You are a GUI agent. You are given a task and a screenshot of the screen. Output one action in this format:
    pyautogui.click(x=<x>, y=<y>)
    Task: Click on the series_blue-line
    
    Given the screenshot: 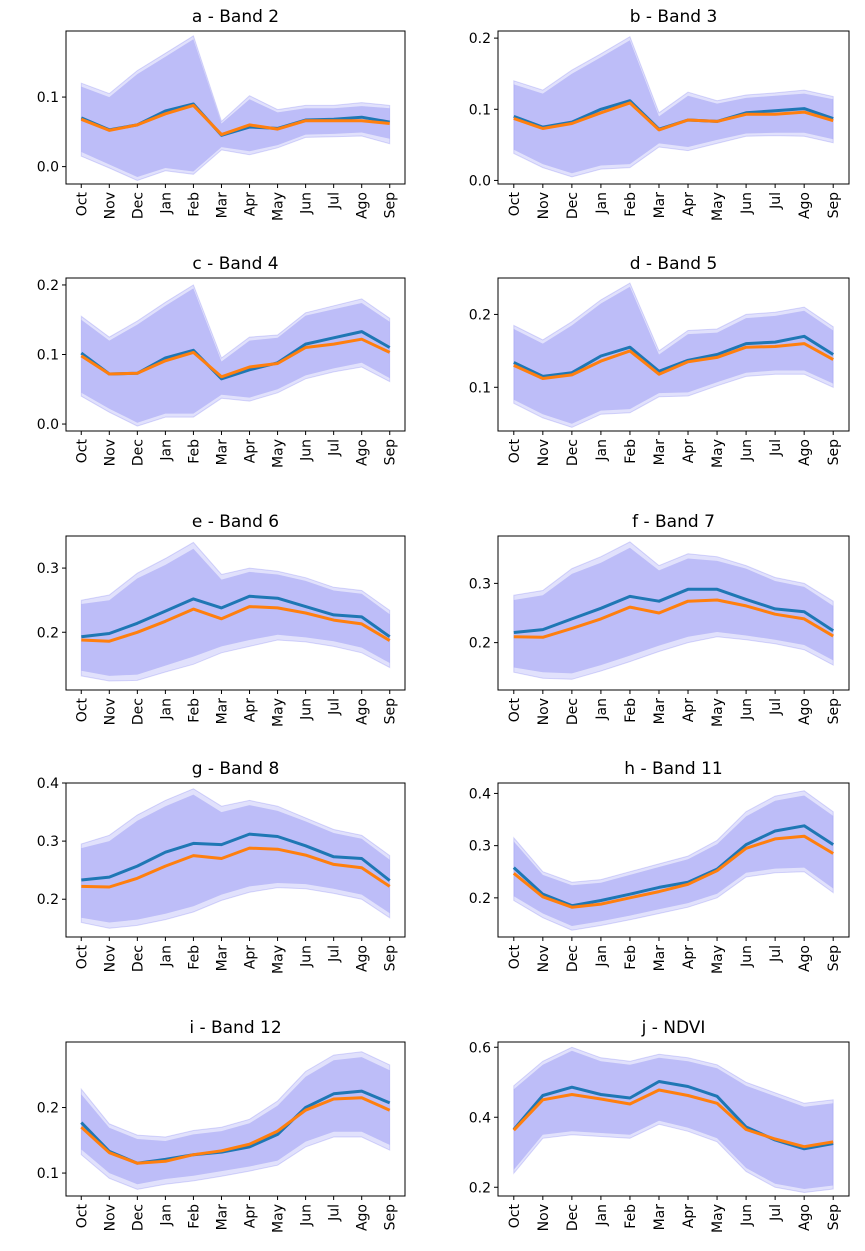 What is the action you would take?
    pyautogui.click(x=673, y=866)
    